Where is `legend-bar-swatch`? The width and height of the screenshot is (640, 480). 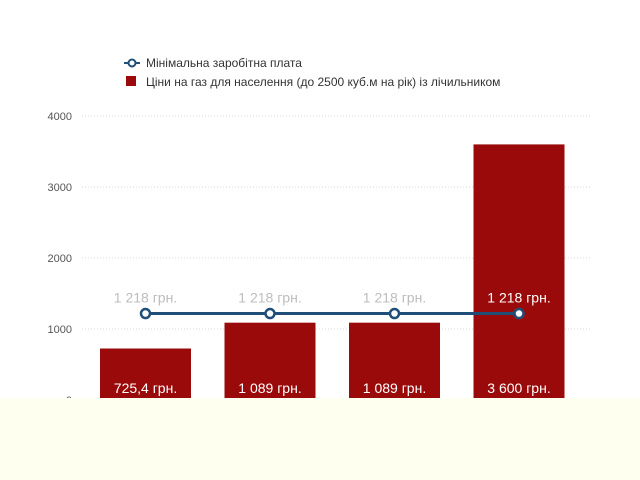
legend-bar-swatch is located at coordinates (131, 81).